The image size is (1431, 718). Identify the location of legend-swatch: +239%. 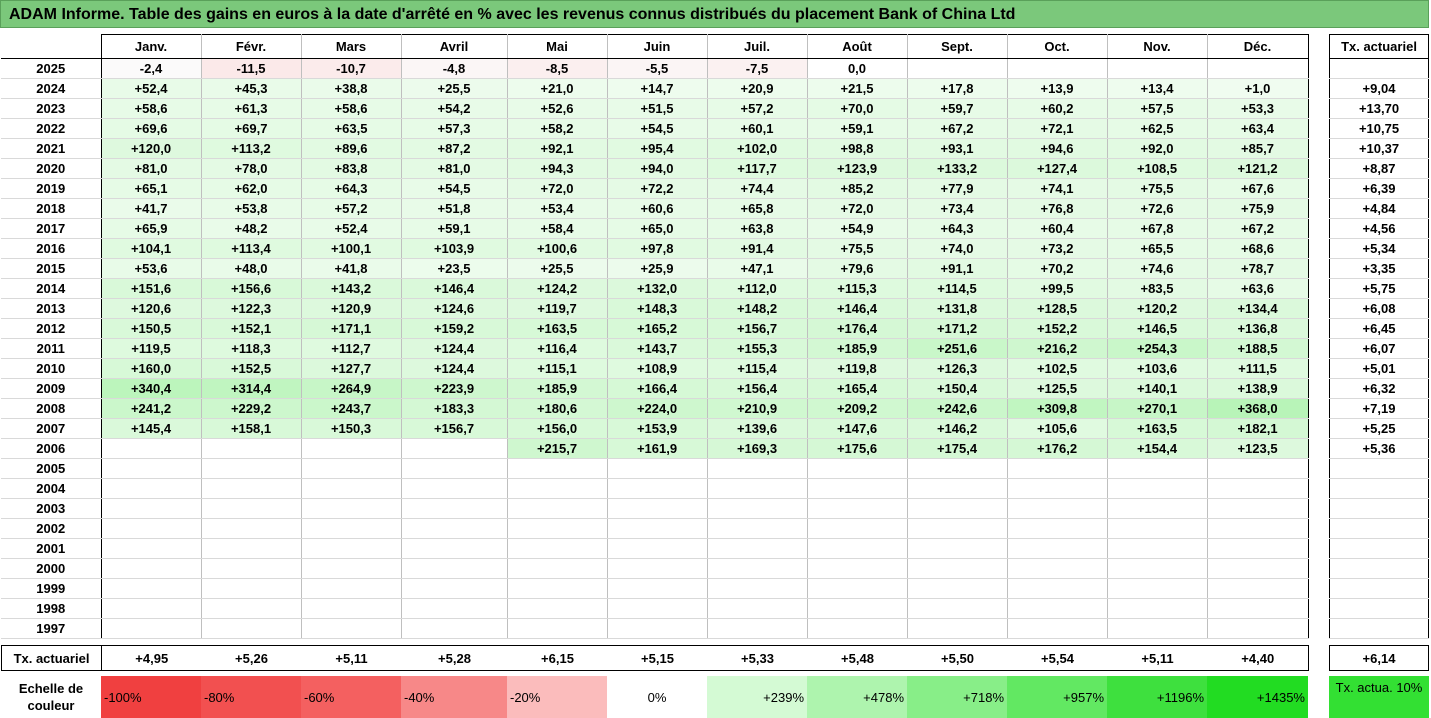
(757, 697).